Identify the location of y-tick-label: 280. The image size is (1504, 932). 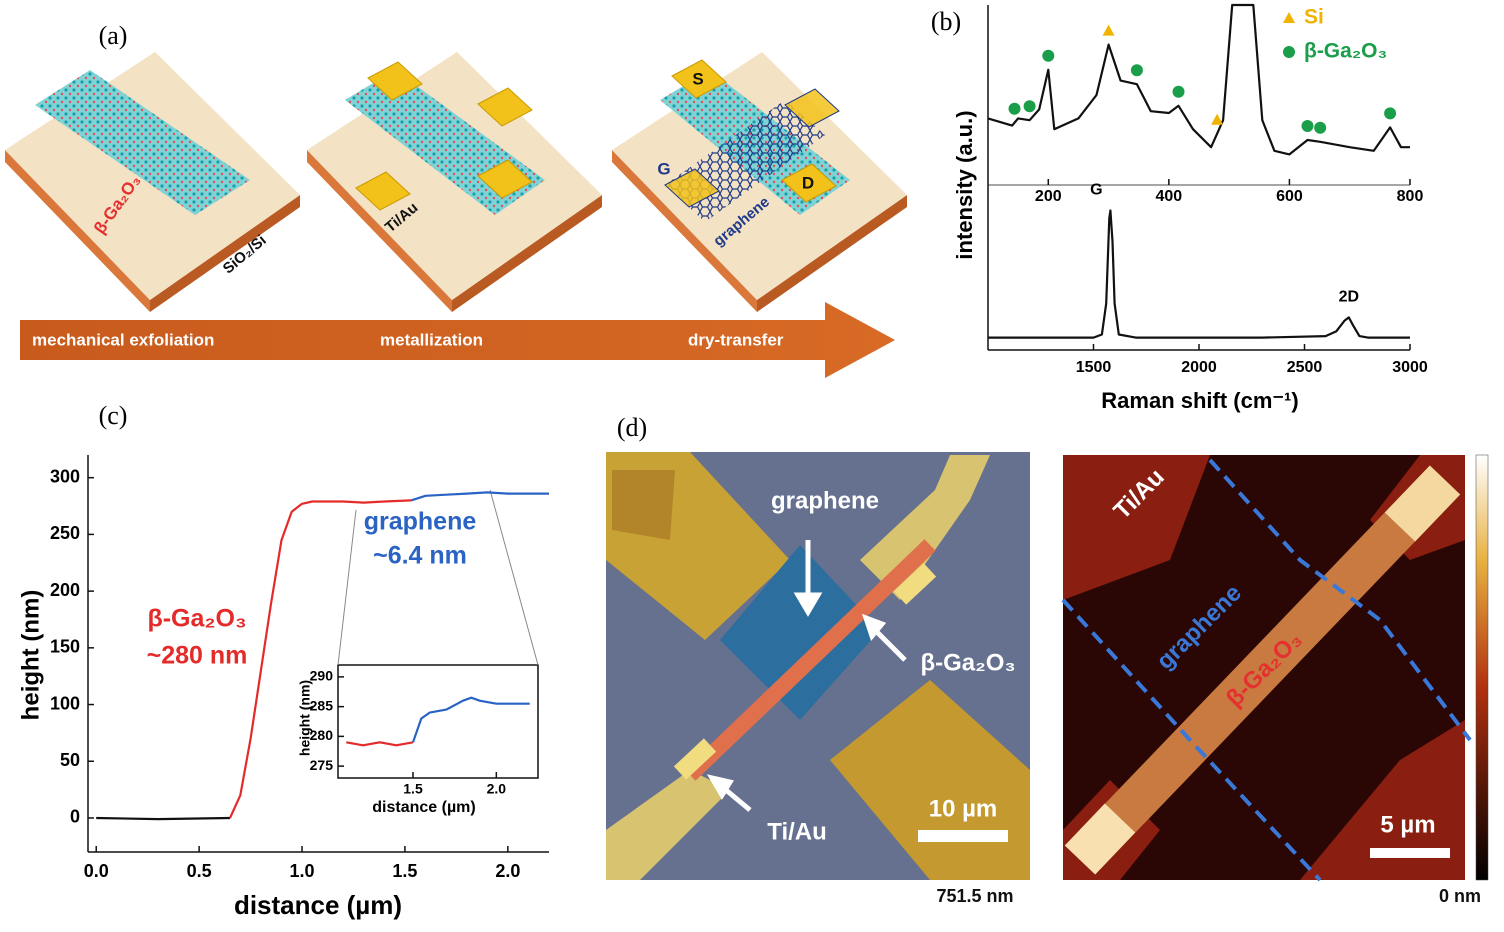
(322, 735).